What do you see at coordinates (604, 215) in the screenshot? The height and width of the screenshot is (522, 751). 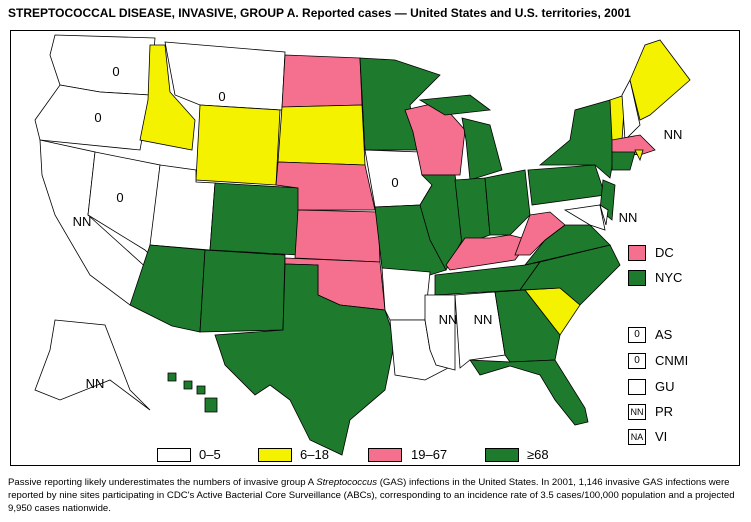 I see `state-de` at bounding box center [604, 215].